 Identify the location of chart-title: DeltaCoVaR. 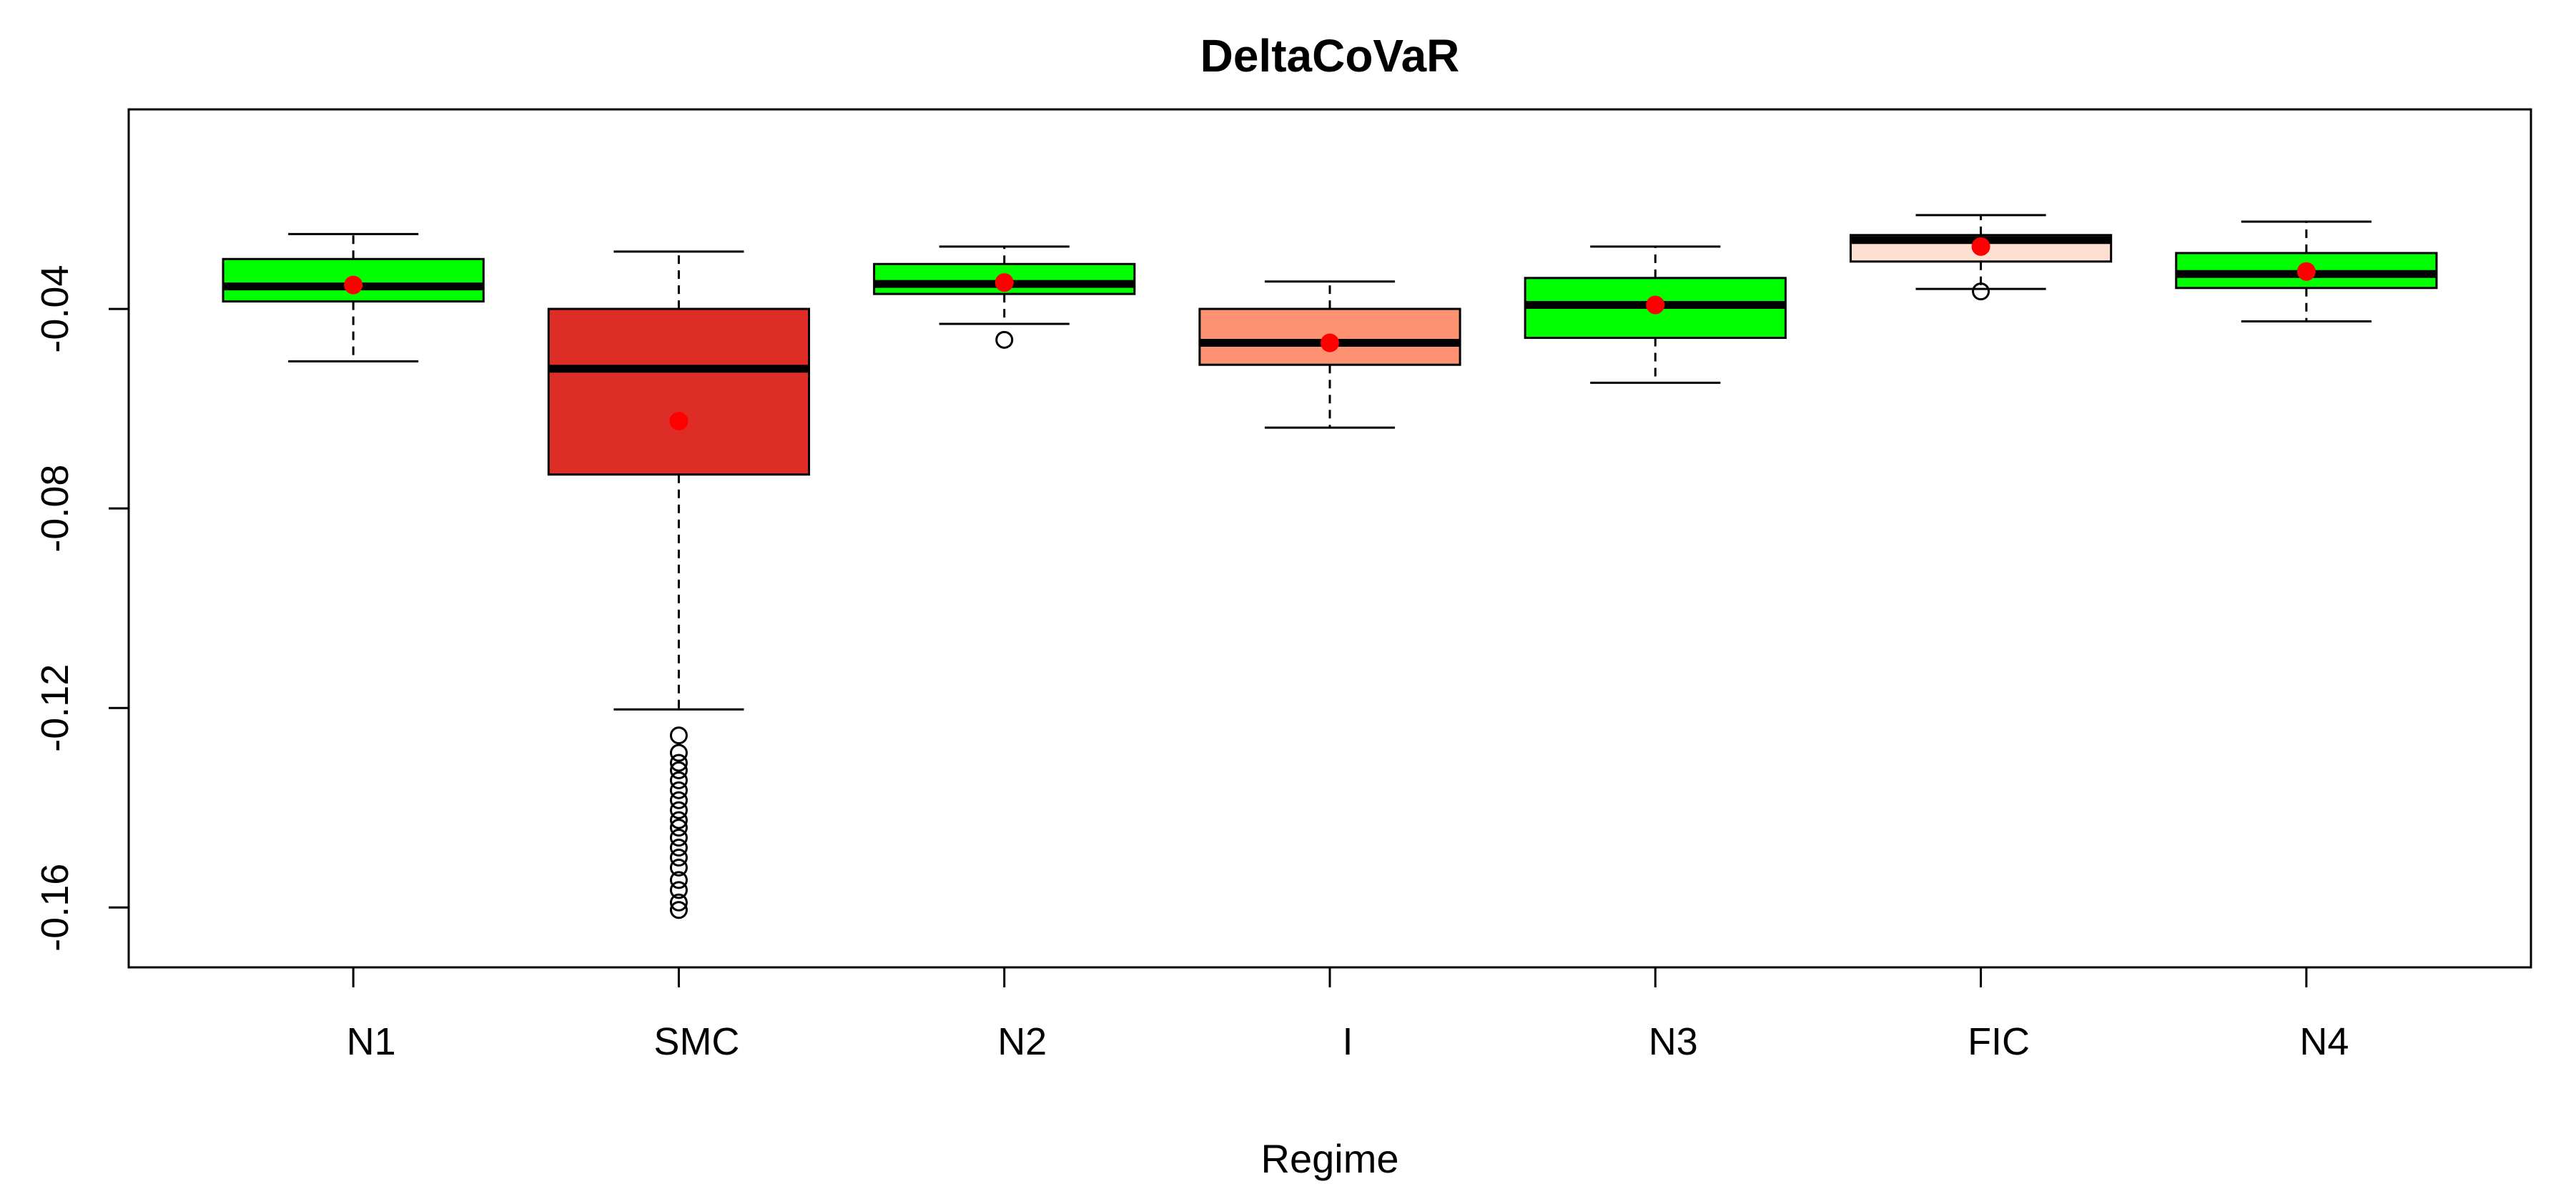
(1330, 56).